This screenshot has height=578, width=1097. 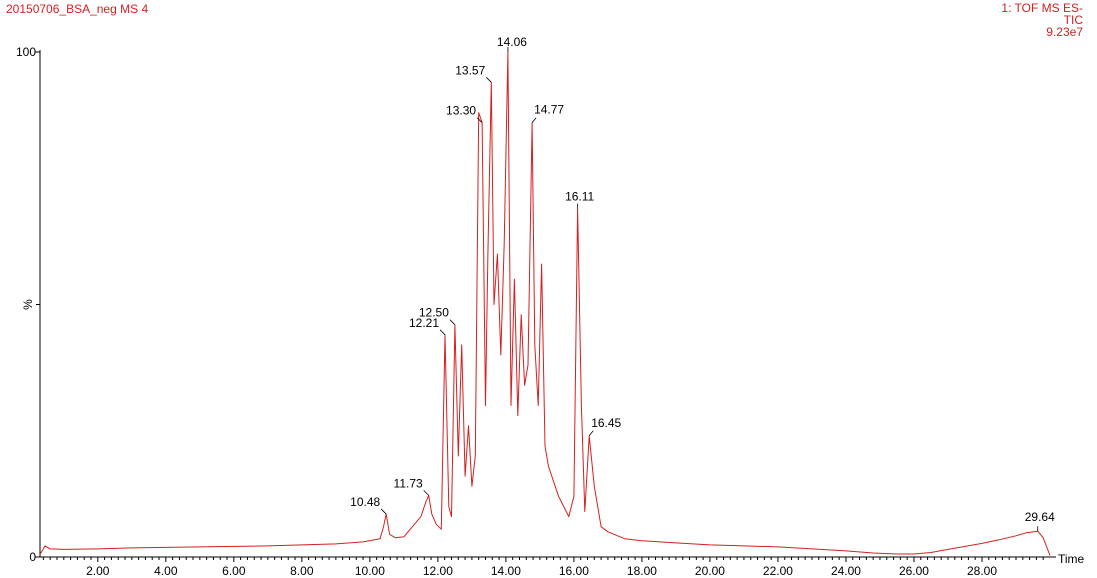 What do you see at coordinates (1040, 517) in the screenshot?
I see `peak-label: 29.64` at bounding box center [1040, 517].